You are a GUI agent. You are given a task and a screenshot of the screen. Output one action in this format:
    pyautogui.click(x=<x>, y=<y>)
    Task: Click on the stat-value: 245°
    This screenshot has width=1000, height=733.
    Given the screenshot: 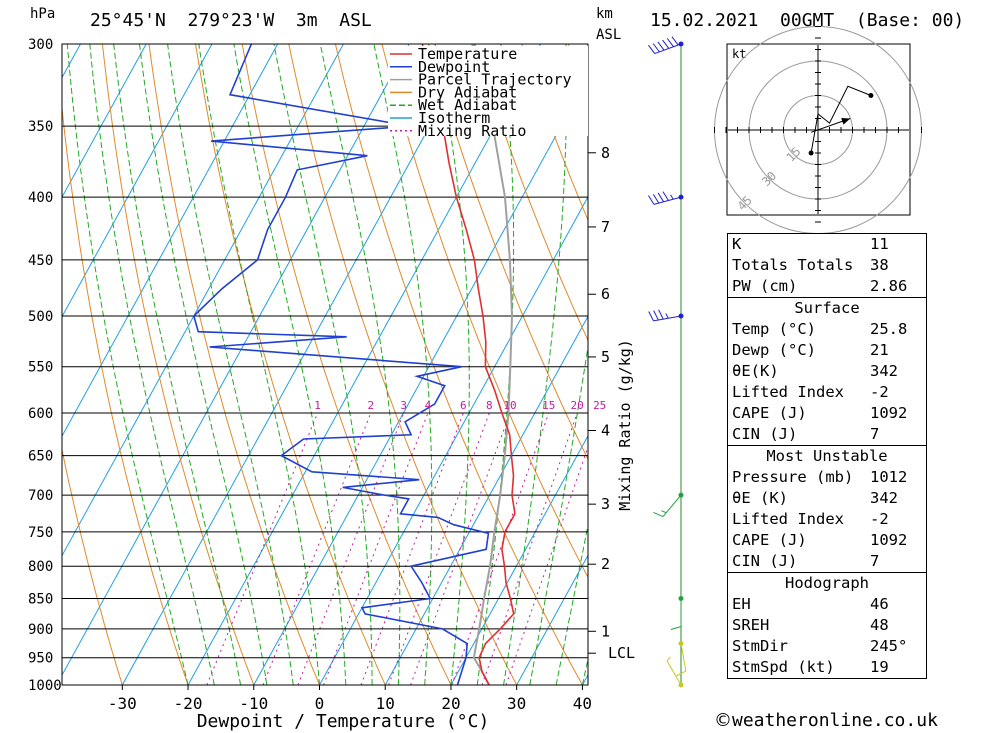 What is the action you would take?
    pyautogui.click(x=889, y=646)
    